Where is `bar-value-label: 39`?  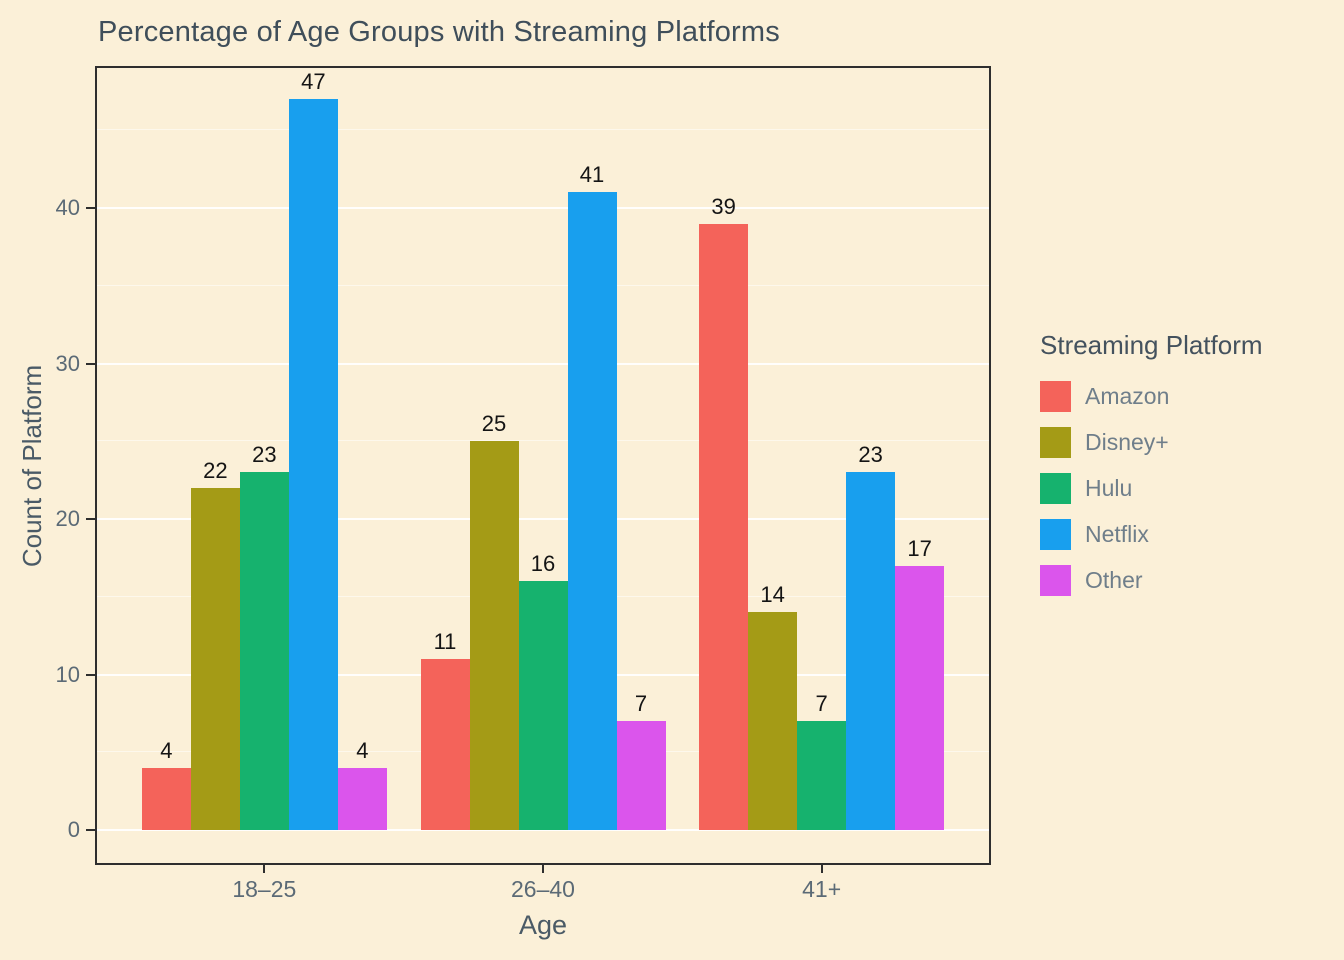 bar-value-label: 39 is located at coordinates (723, 206).